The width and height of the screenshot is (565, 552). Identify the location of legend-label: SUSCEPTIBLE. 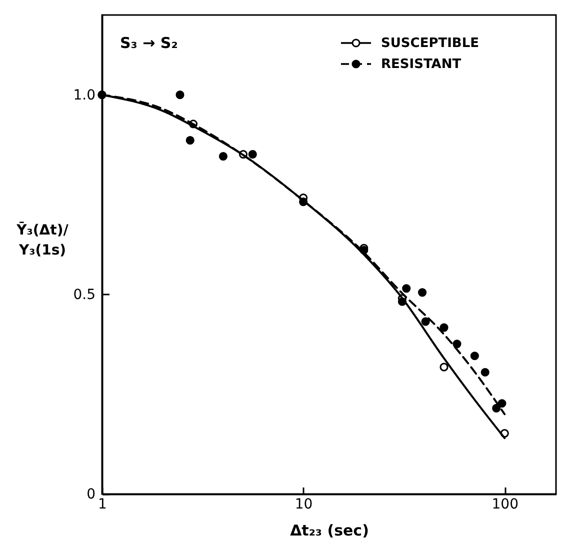
(430, 43).